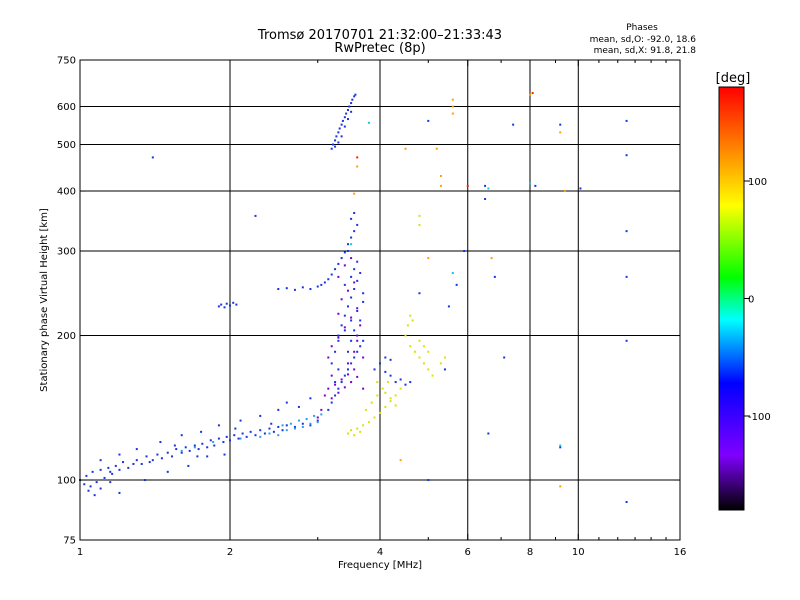 The image size is (800, 600). I want to click on x-axis-label: Frequency [MHz], so click(380, 565).